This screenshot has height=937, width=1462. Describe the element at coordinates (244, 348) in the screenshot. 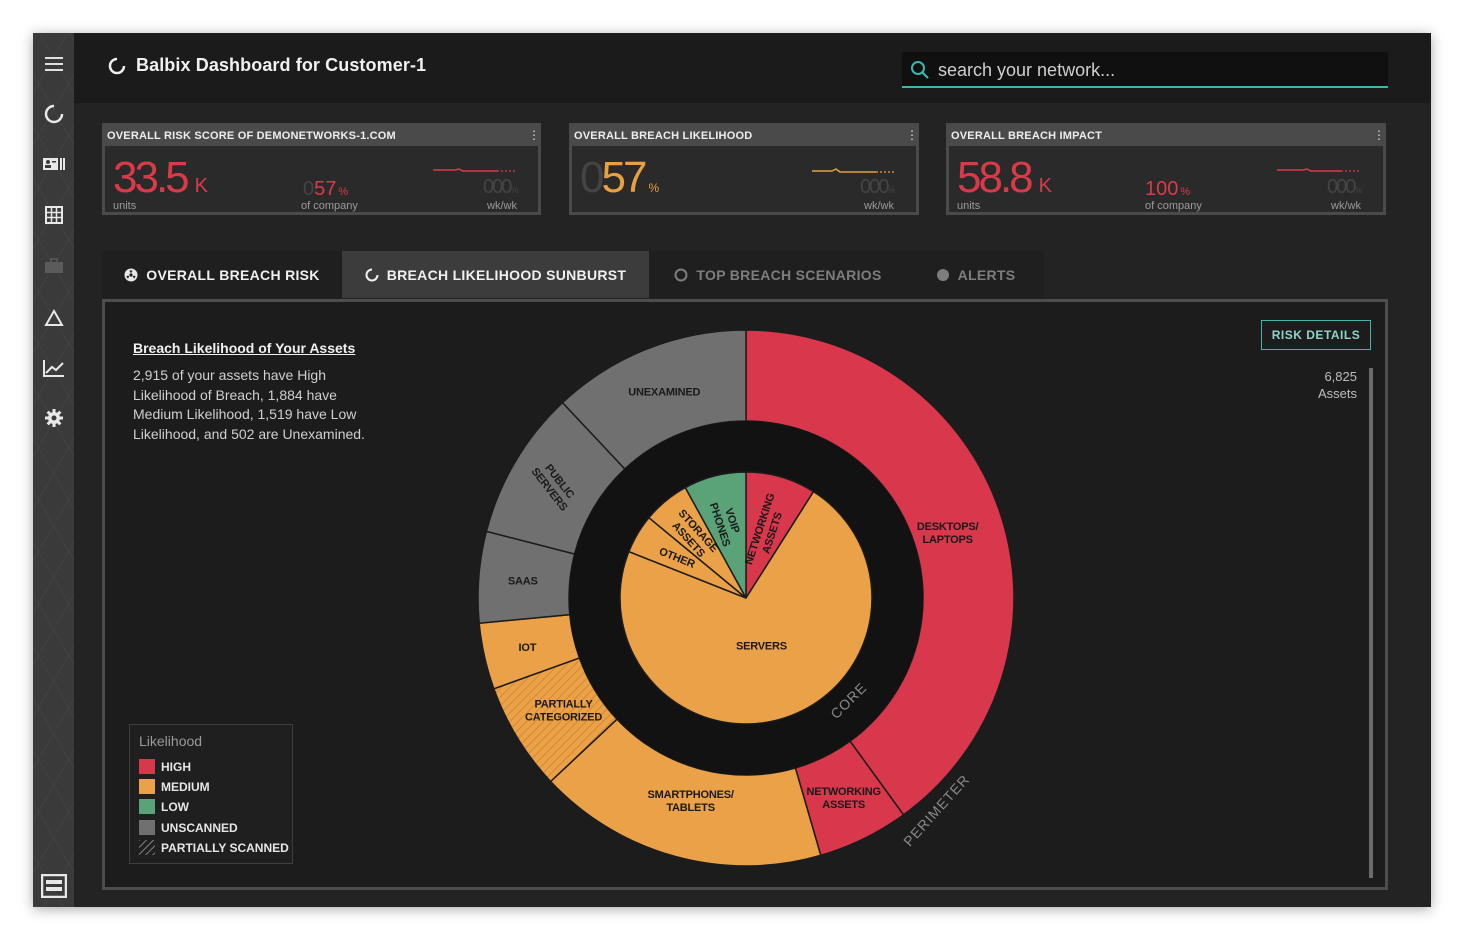

I see `panel-heading: Breach Likelihood of Your Assets` at that location.